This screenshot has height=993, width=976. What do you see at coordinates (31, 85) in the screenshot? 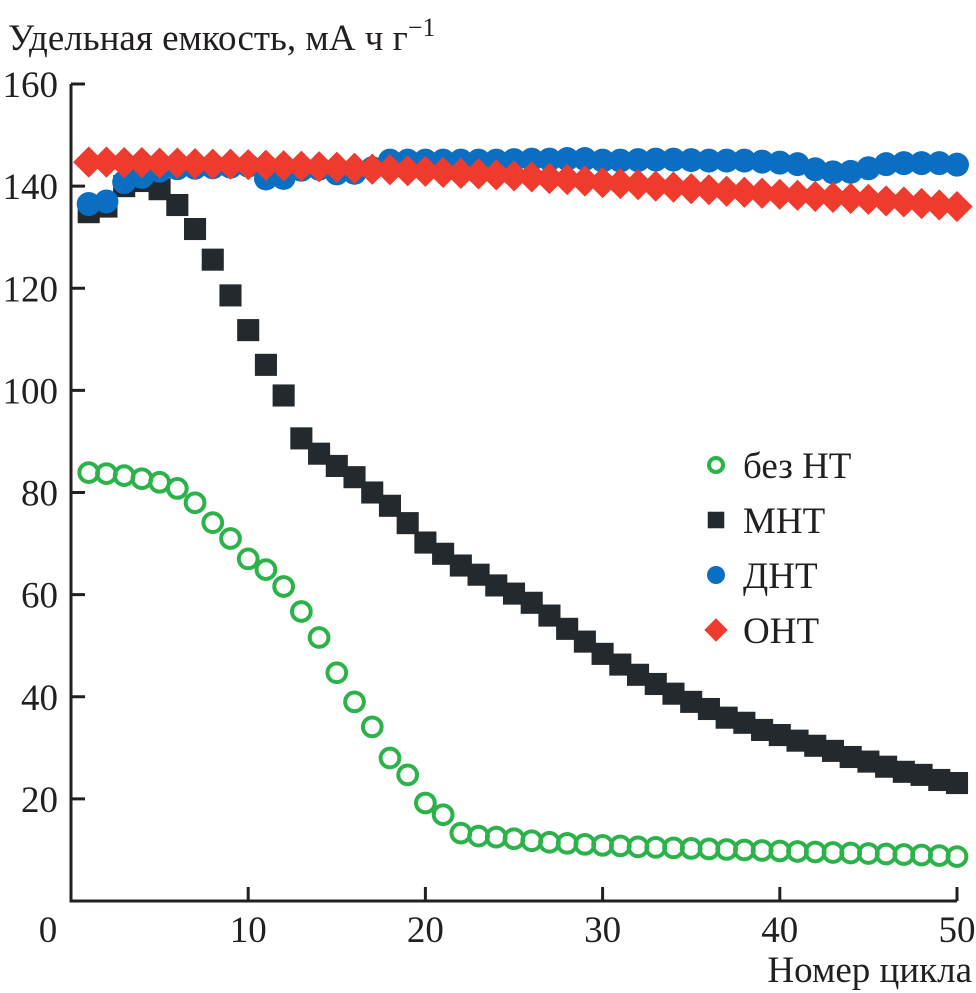
I see `y-tick-label: 160` at bounding box center [31, 85].